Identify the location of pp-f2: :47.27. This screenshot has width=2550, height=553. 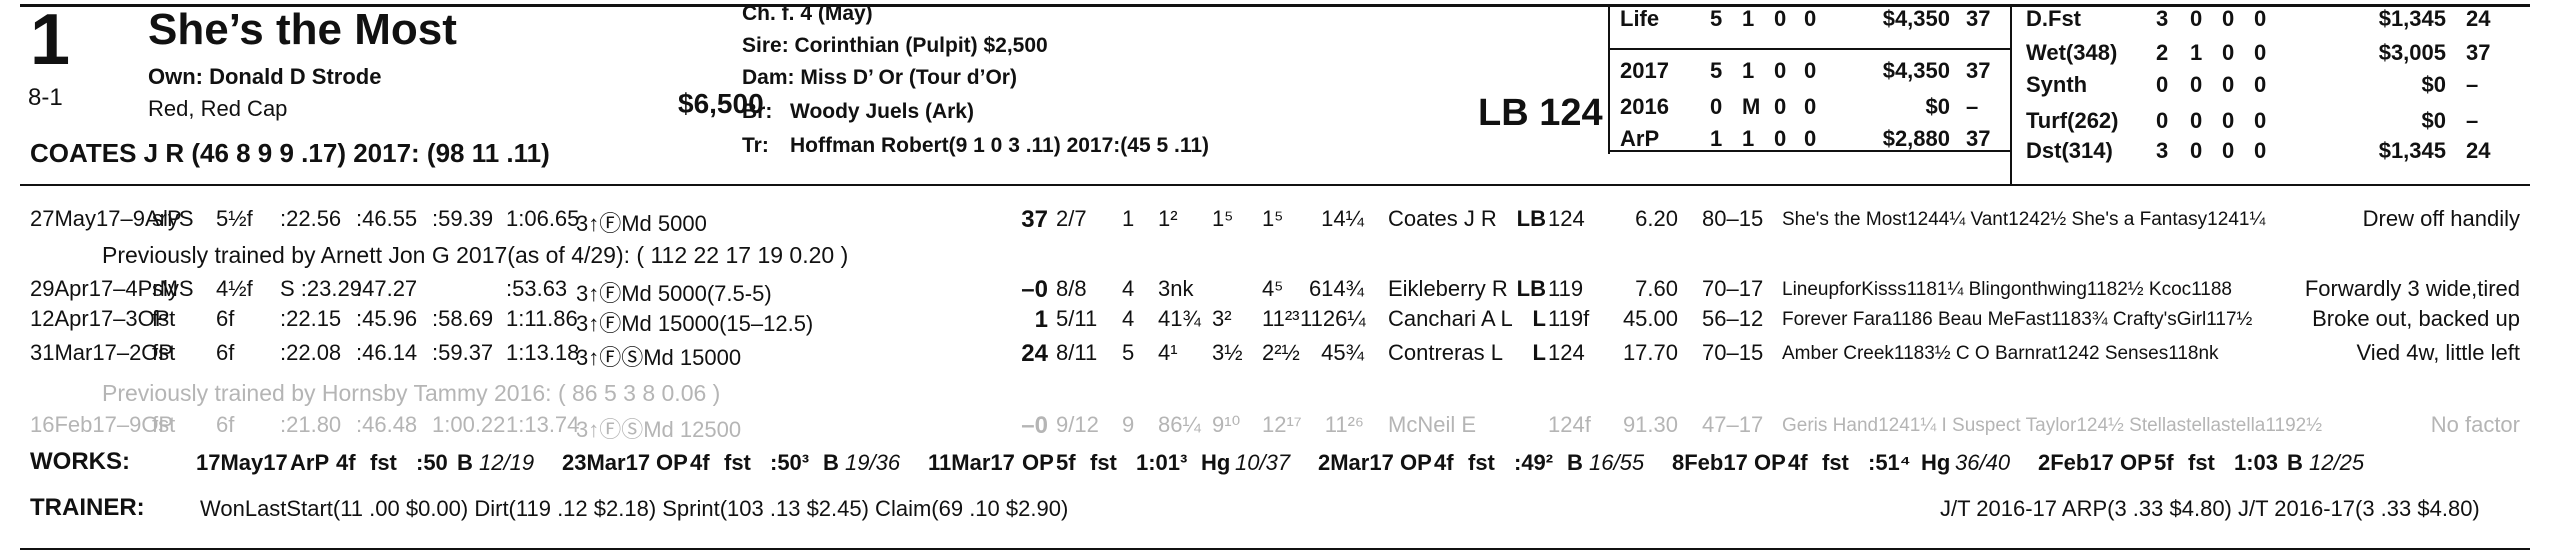
(387, 288).